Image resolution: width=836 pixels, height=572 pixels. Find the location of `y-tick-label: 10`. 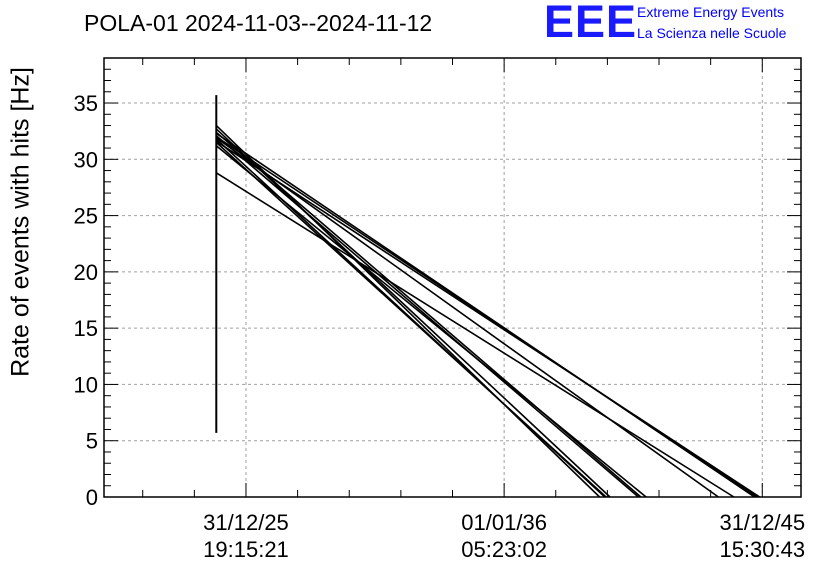

y-tick-label: 10 is located at coordinates (86, 384).